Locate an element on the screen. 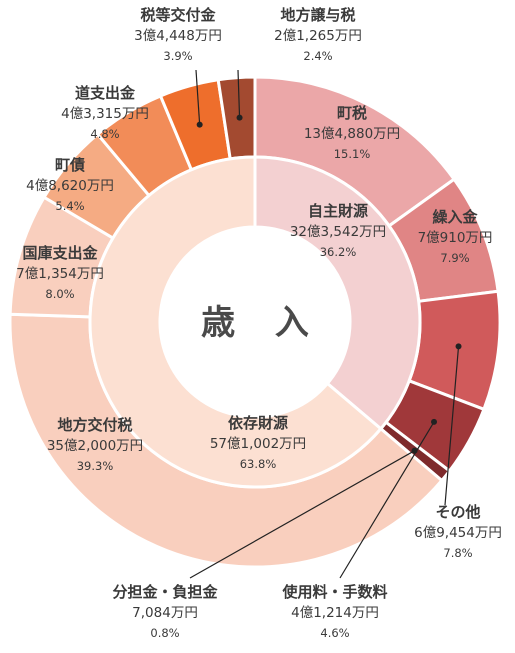 Image resolution: width=515 pixels, height=653 pixels. label-percent: 36.2% is located at coordinates (338, 252).